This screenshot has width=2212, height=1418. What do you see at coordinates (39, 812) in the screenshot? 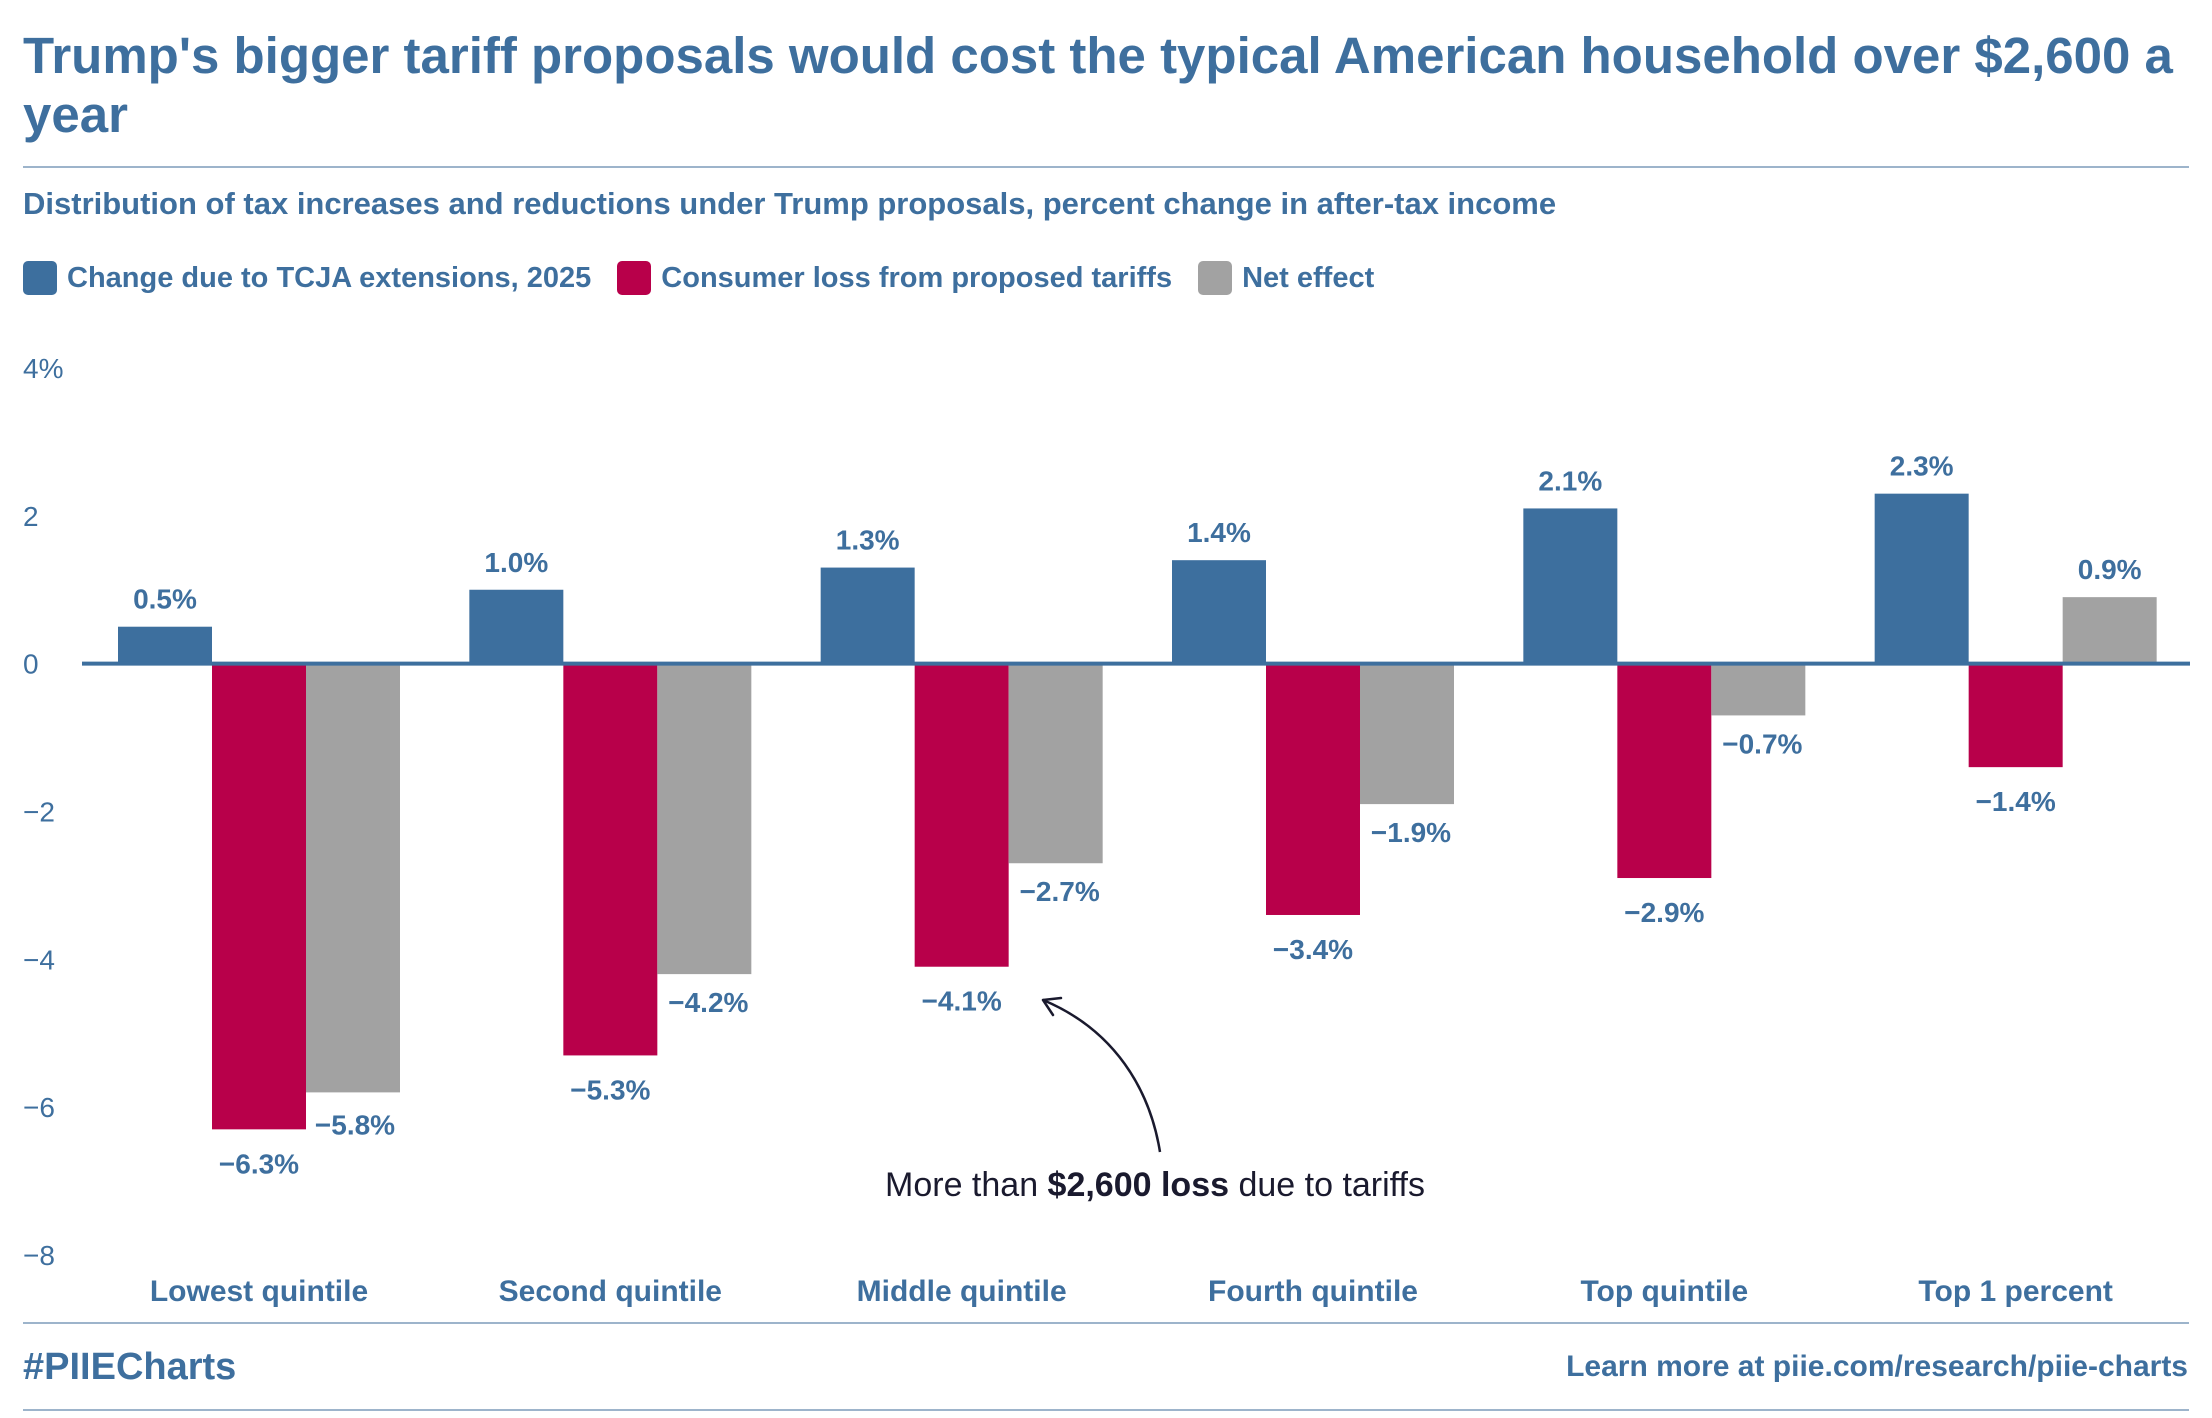
I see `y-tick-label: −2` at bounding box center [39, 812].